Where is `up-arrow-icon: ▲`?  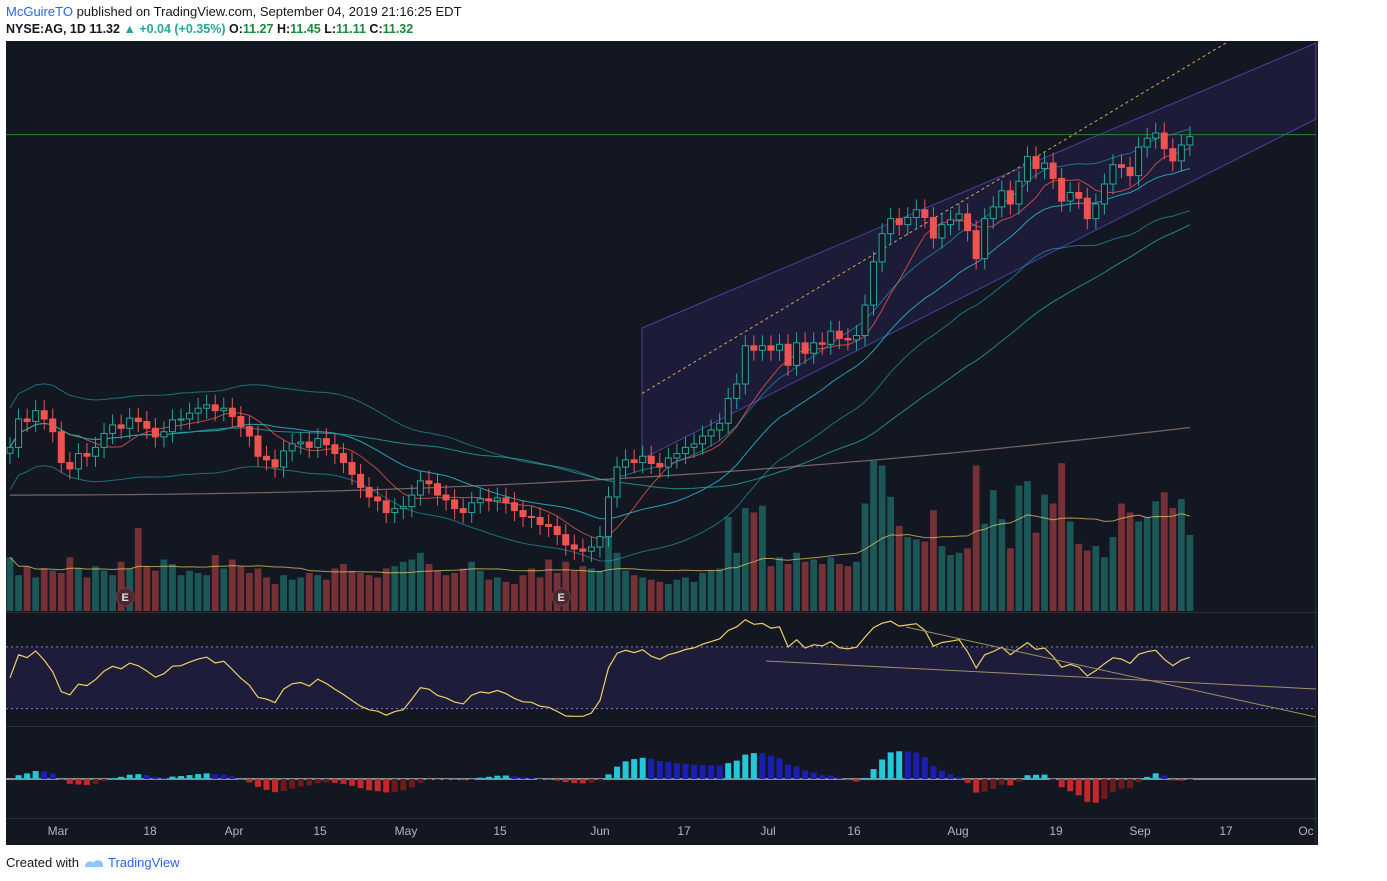
up-arrow-icon: ▲ is located at coordinates (129, 29).